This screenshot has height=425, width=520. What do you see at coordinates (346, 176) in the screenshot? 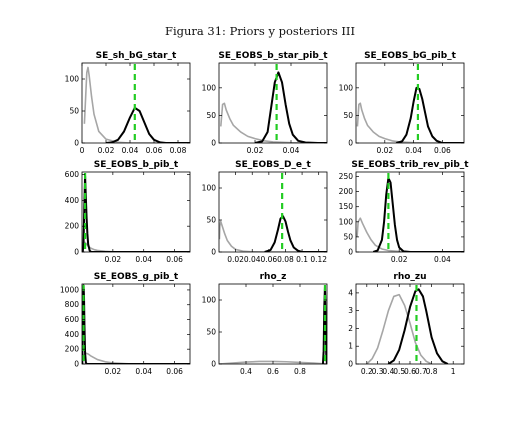
I see `y-tick-label: 250` at bounding box center [346, 176].